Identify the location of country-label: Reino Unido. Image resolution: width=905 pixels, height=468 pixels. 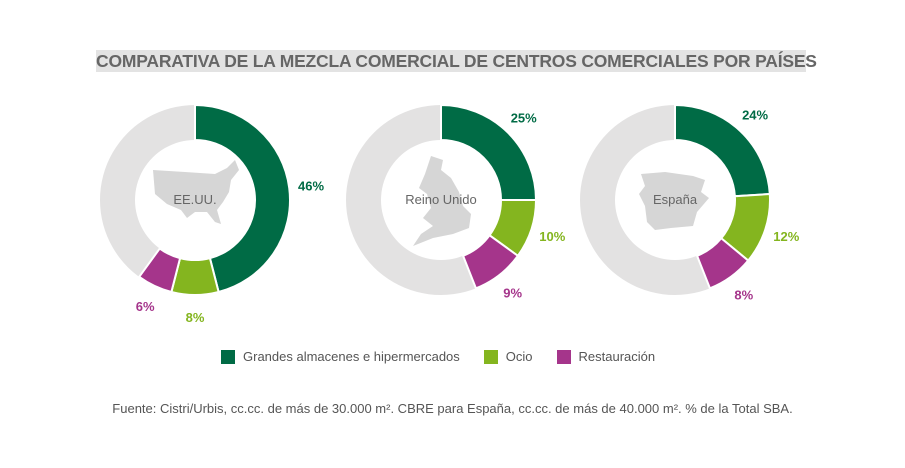
(441, 199).